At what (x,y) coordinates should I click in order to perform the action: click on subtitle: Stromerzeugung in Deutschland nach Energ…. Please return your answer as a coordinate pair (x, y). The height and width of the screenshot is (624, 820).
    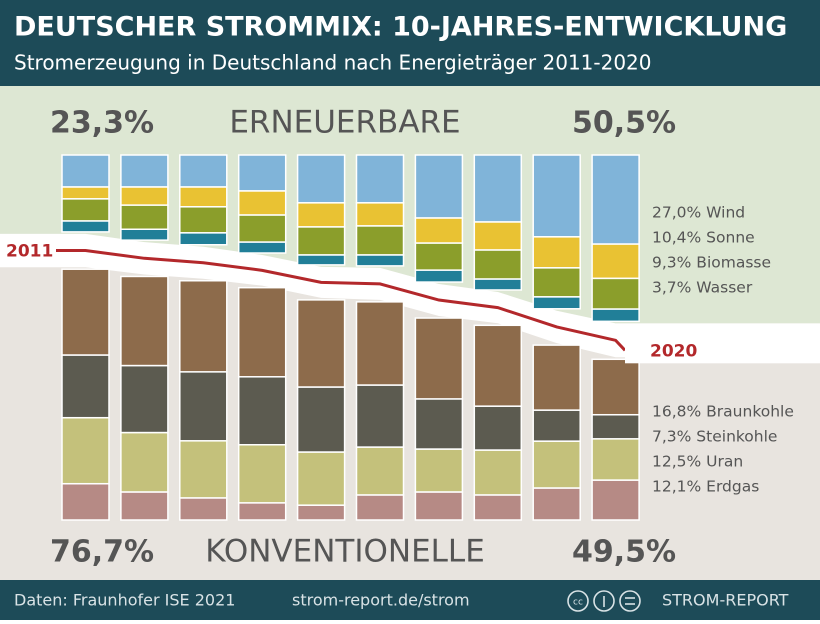
    Looking at the image, I should click on (333, 63).